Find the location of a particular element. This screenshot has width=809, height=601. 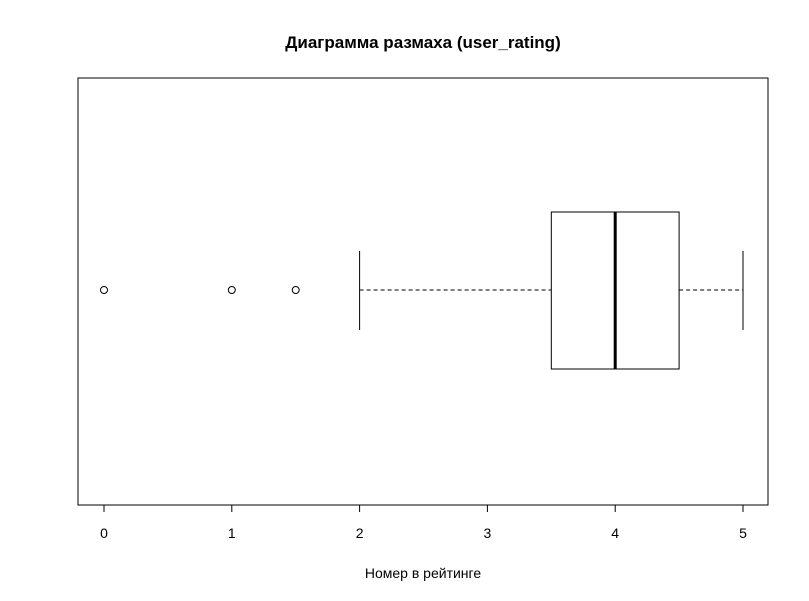

x-tick-label: 3 is located at coordinates (488, 533).